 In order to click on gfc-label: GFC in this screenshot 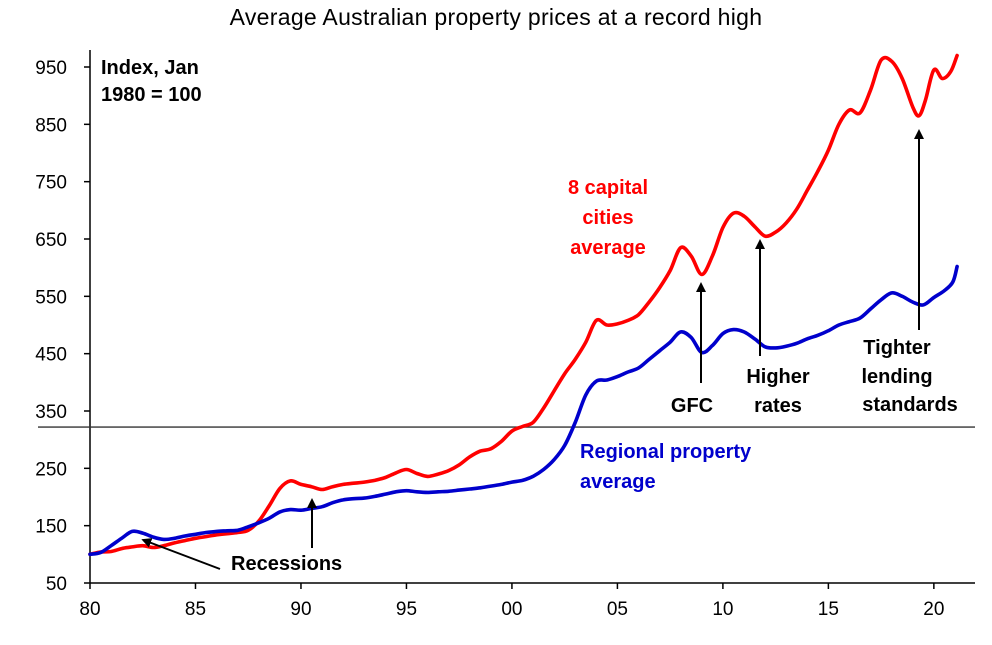, I will do `click(692, 406)`.